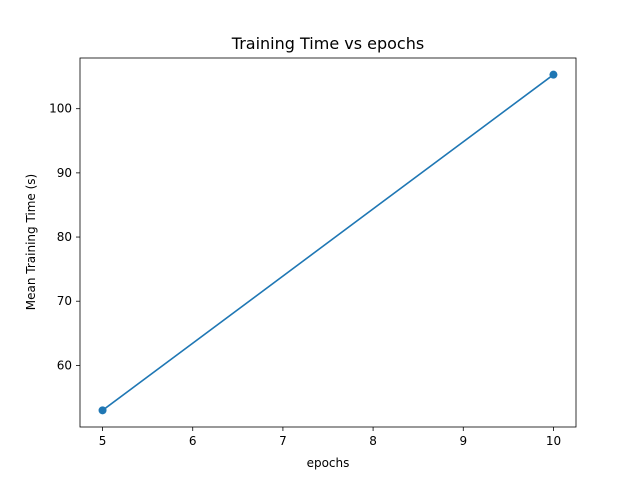 The image size is (640, 480). Describe the element at coordinates (31, 242) in the screenshot. I see `y-axis-label: Mean Training Time (s)` at that location.